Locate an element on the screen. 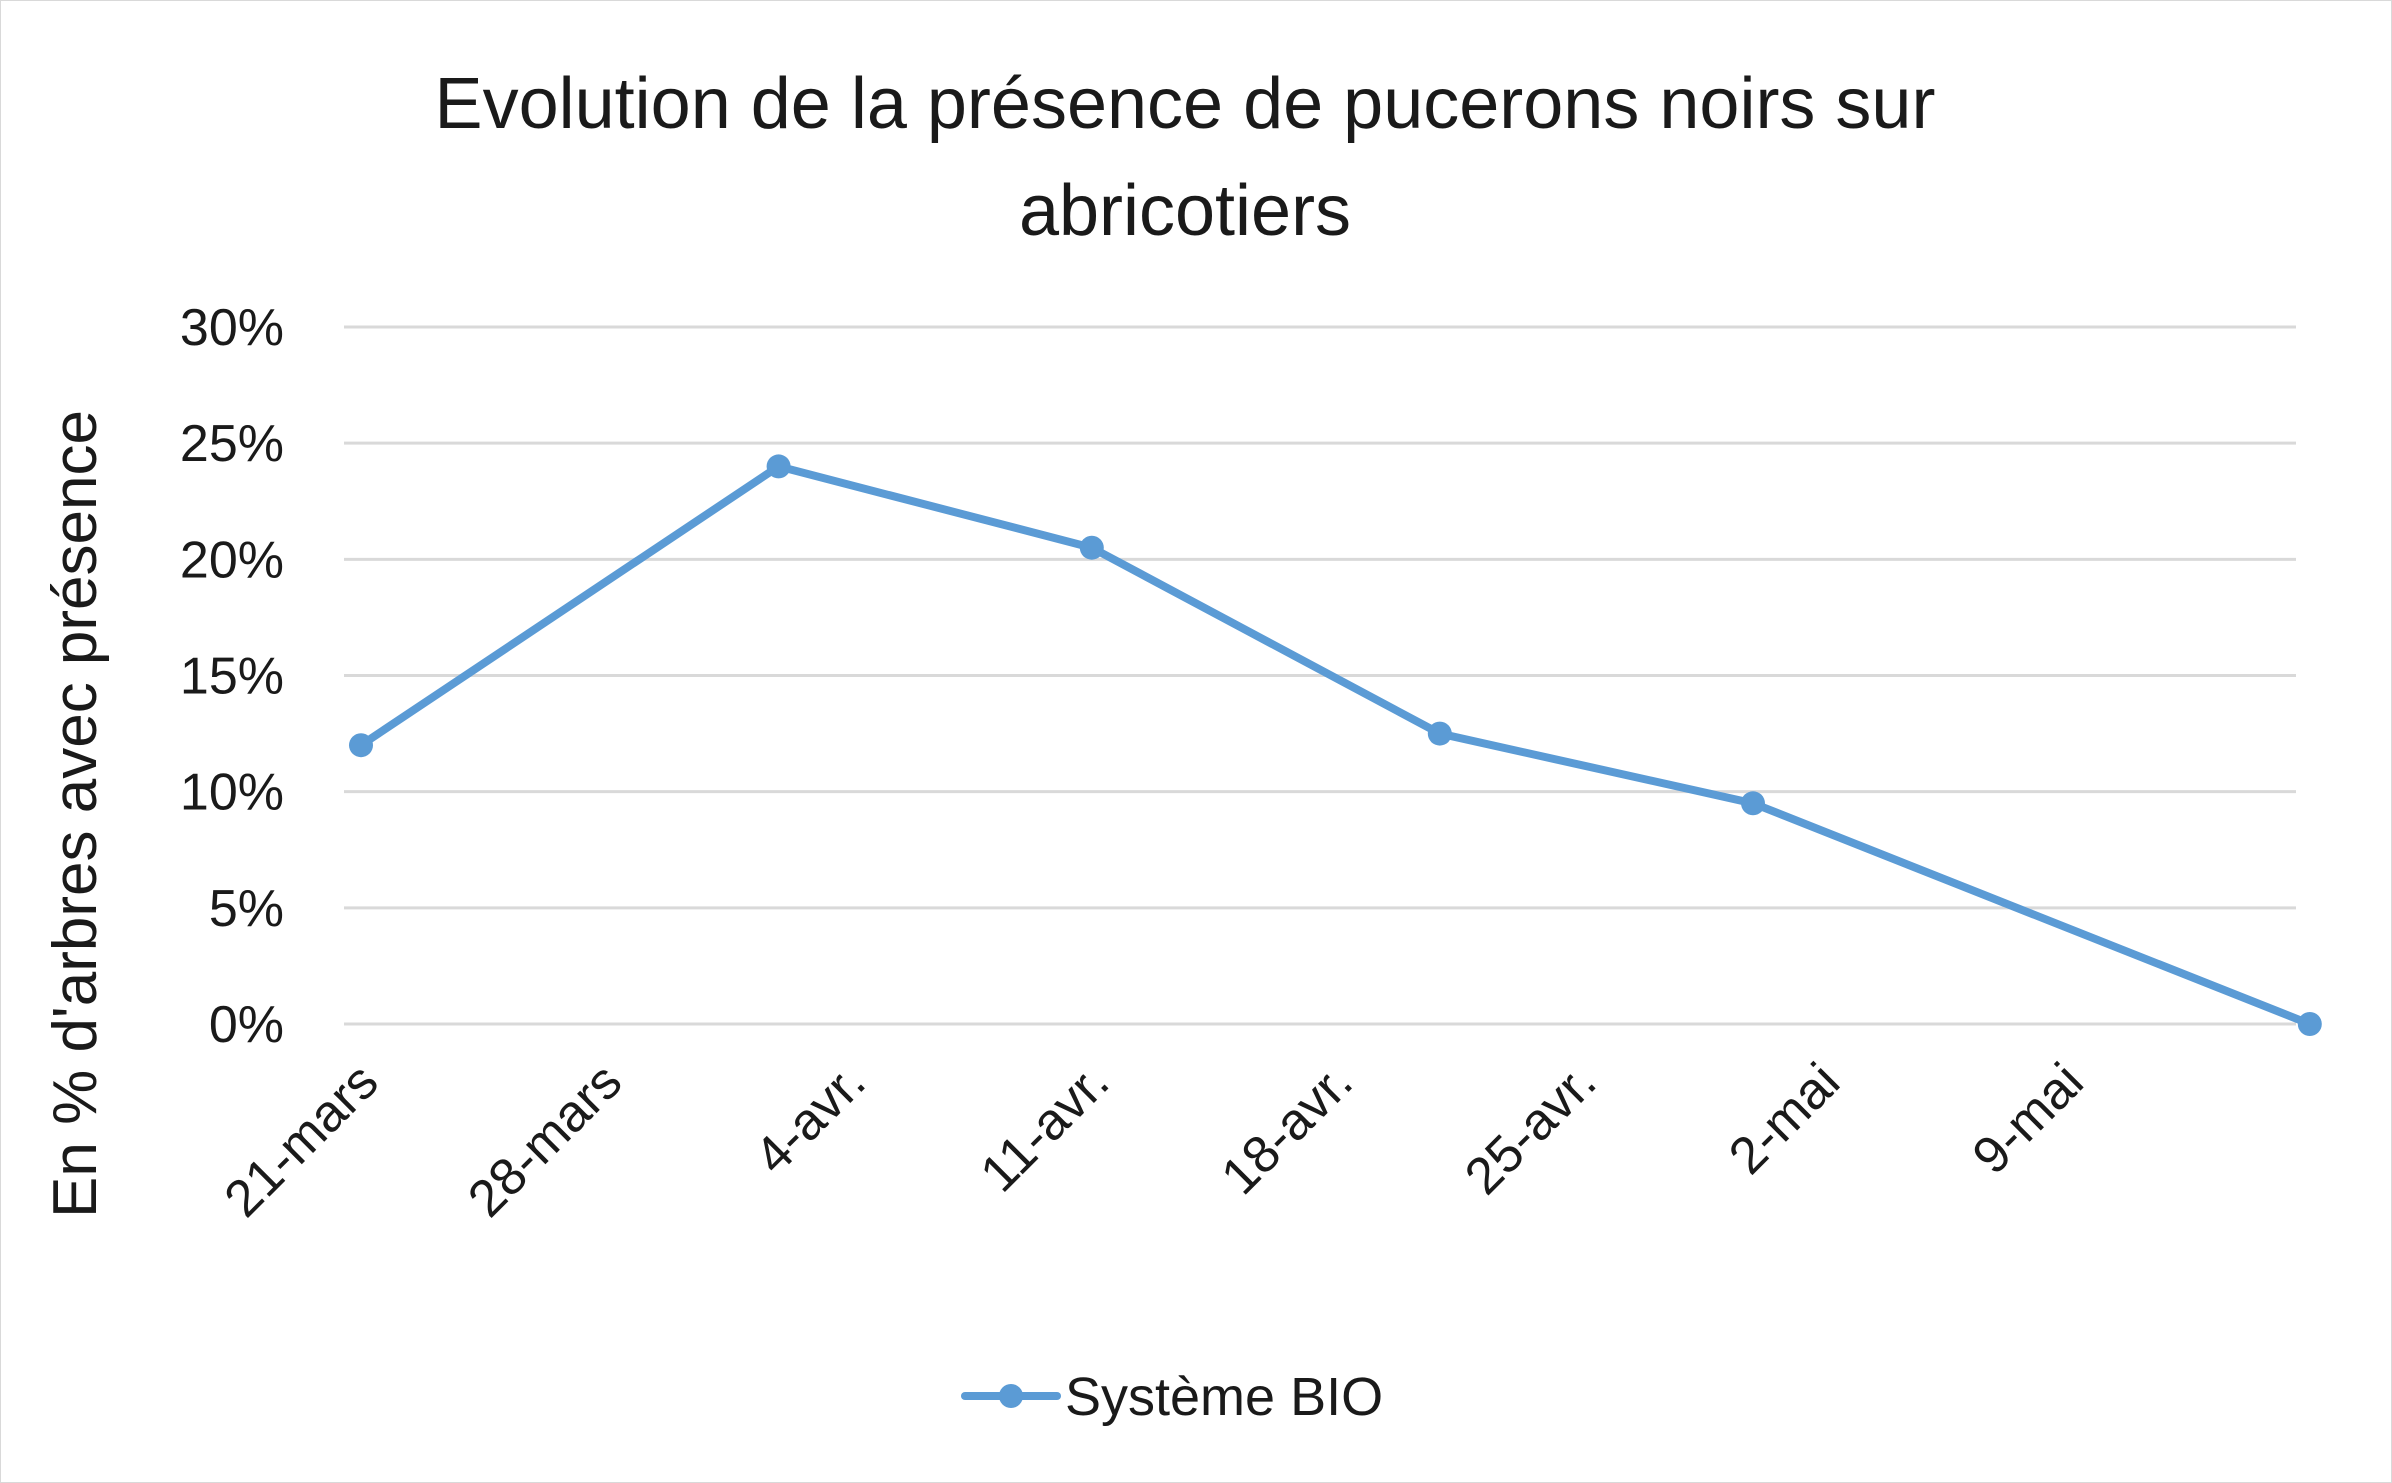 This screenshot has height=1483, width=2392. y-tick-label: 30% is located at coordinates (232, 328).